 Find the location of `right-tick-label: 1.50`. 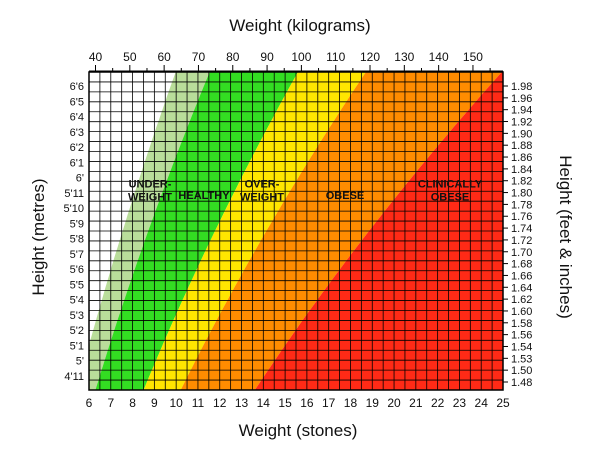

right-tick-label: 1.50 is located at coordinates (521, 371).